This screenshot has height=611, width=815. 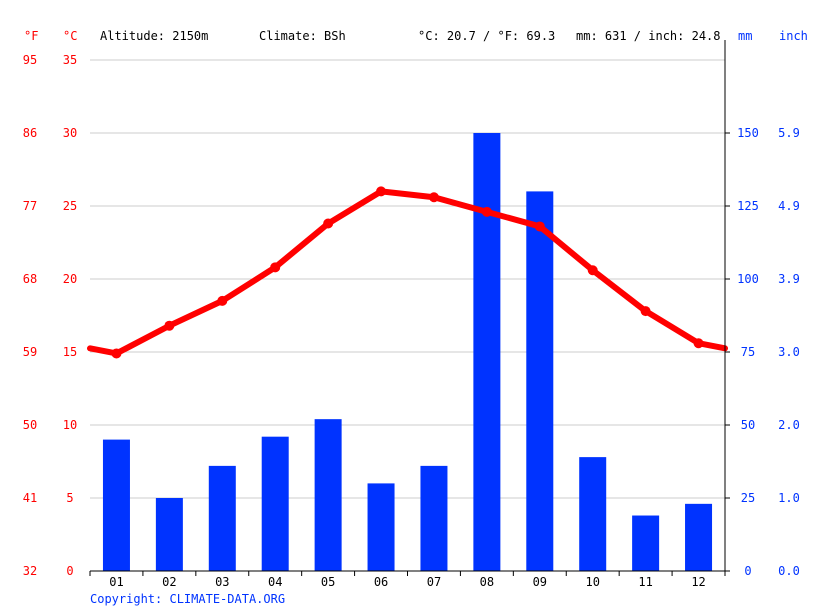 I want to click on mm-tick-label: 75, so click(x=748, y=352).